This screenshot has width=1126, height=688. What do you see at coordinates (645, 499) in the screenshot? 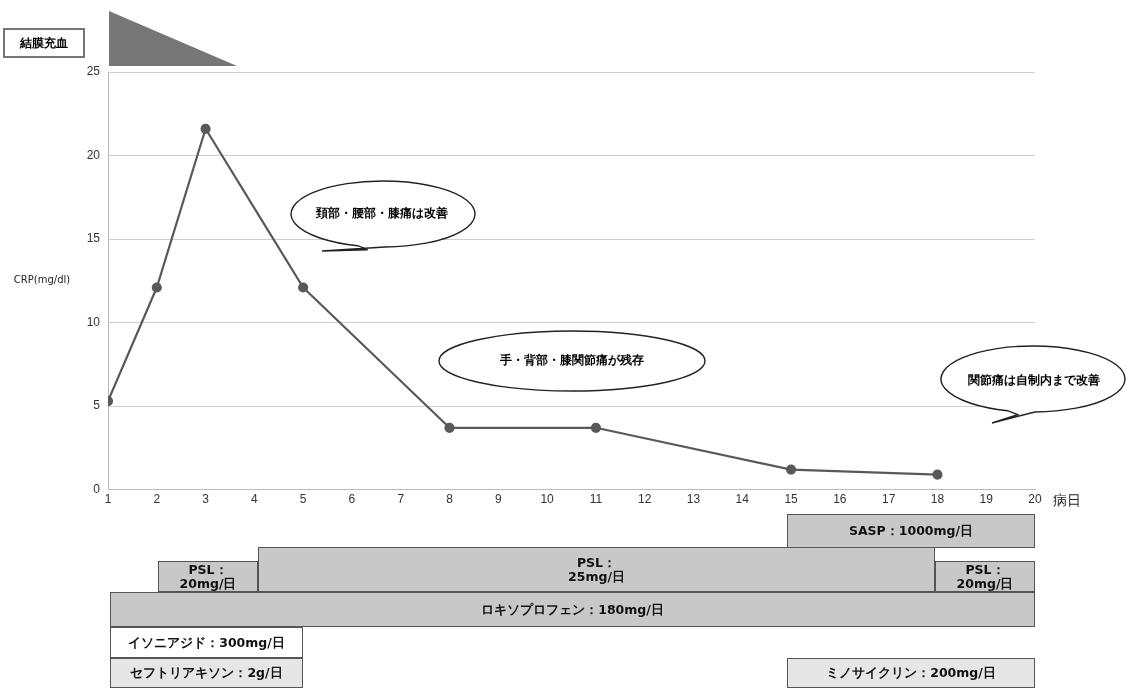
I see `x-tick-label: 12` at bounding box center [645, 499].